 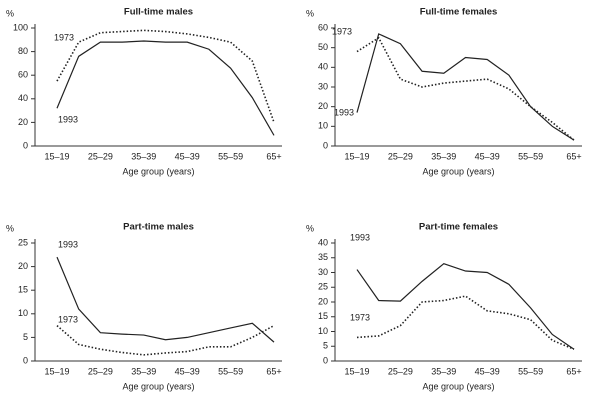 I want to click on chart-title: Full-time males, so click(x=158, y=12).